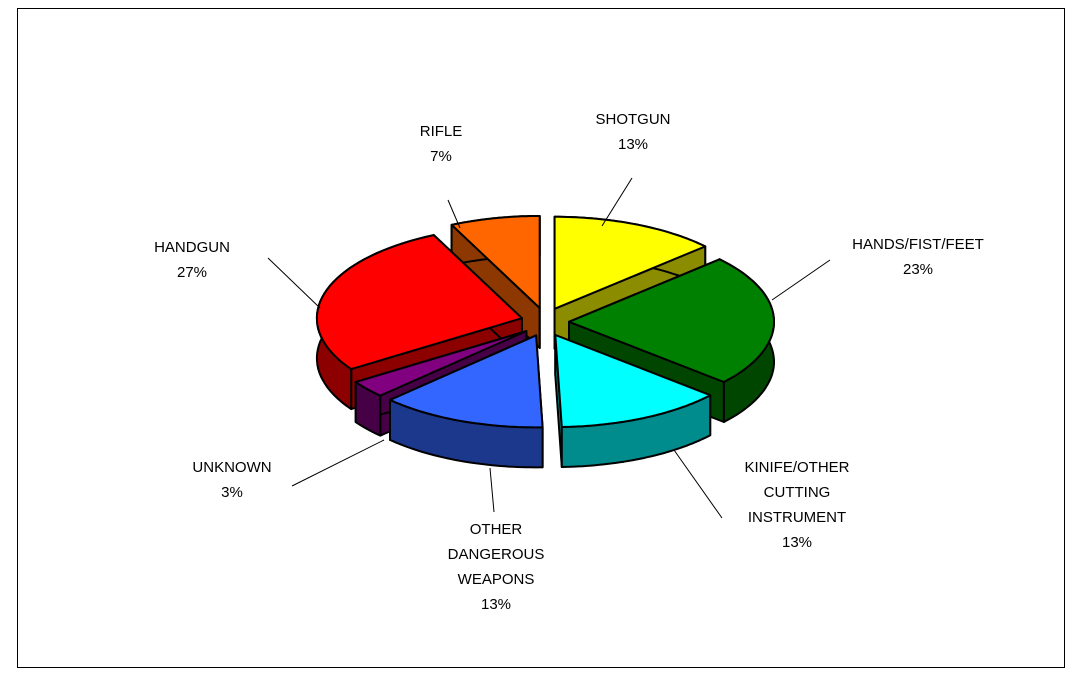  I want to click on category-label: KINIFE/OTHER CUTTING INSTRUMENT, so click(797, 492).